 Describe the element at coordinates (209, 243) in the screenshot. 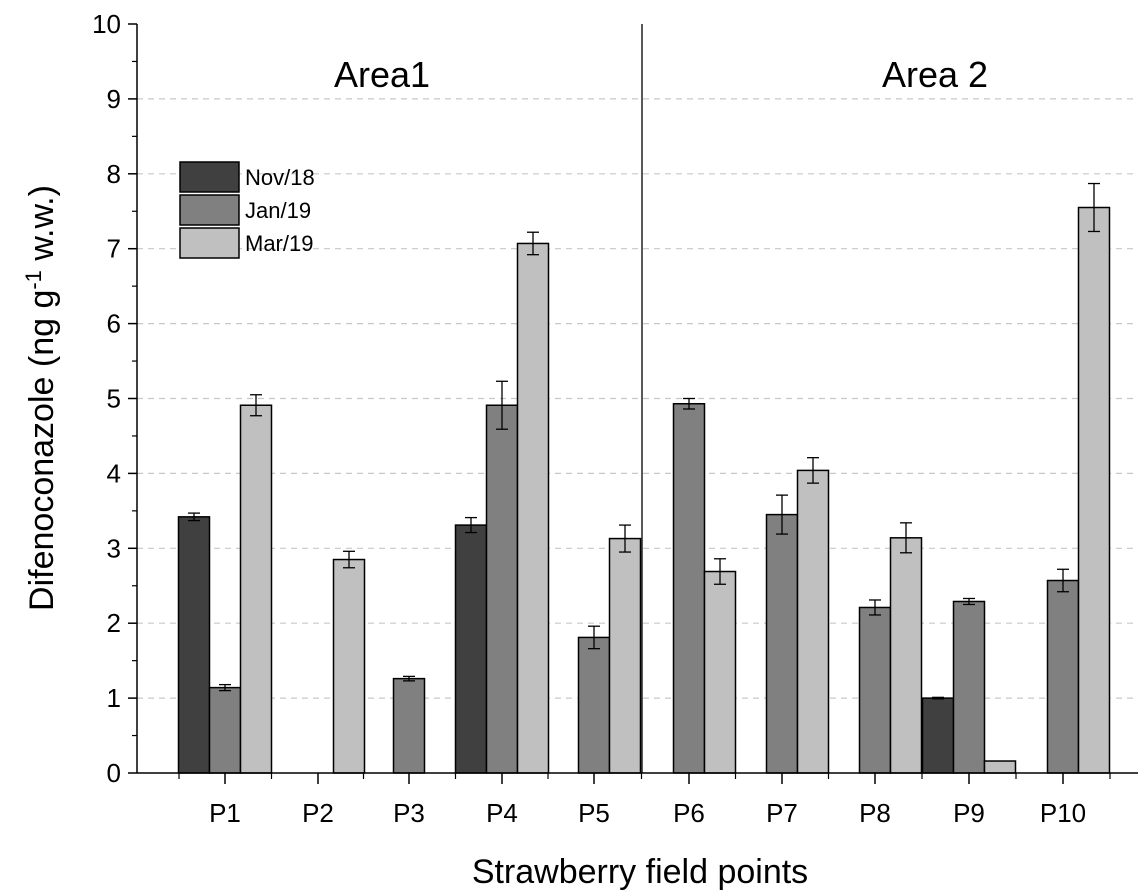

I see `legend-swatch-mar19` at that location.